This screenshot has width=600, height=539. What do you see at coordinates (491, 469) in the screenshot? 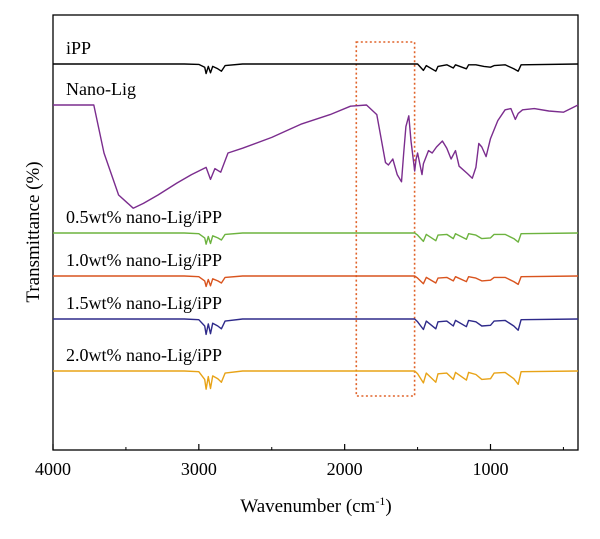
I see `x-tick-label-1000: 1000` at bounding box center [491, 469].